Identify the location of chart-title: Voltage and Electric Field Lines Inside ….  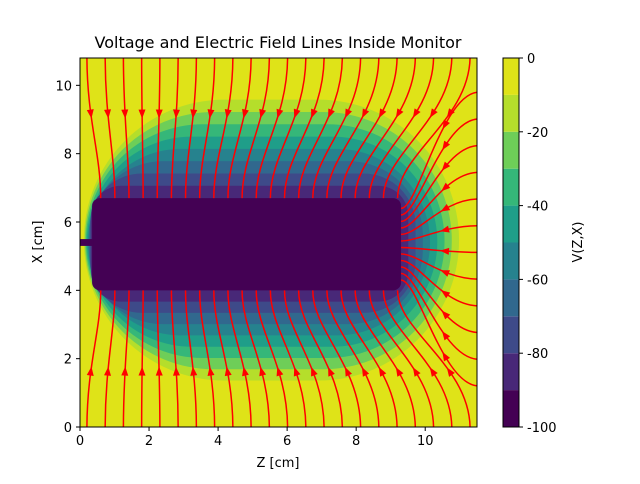
(278, 42).